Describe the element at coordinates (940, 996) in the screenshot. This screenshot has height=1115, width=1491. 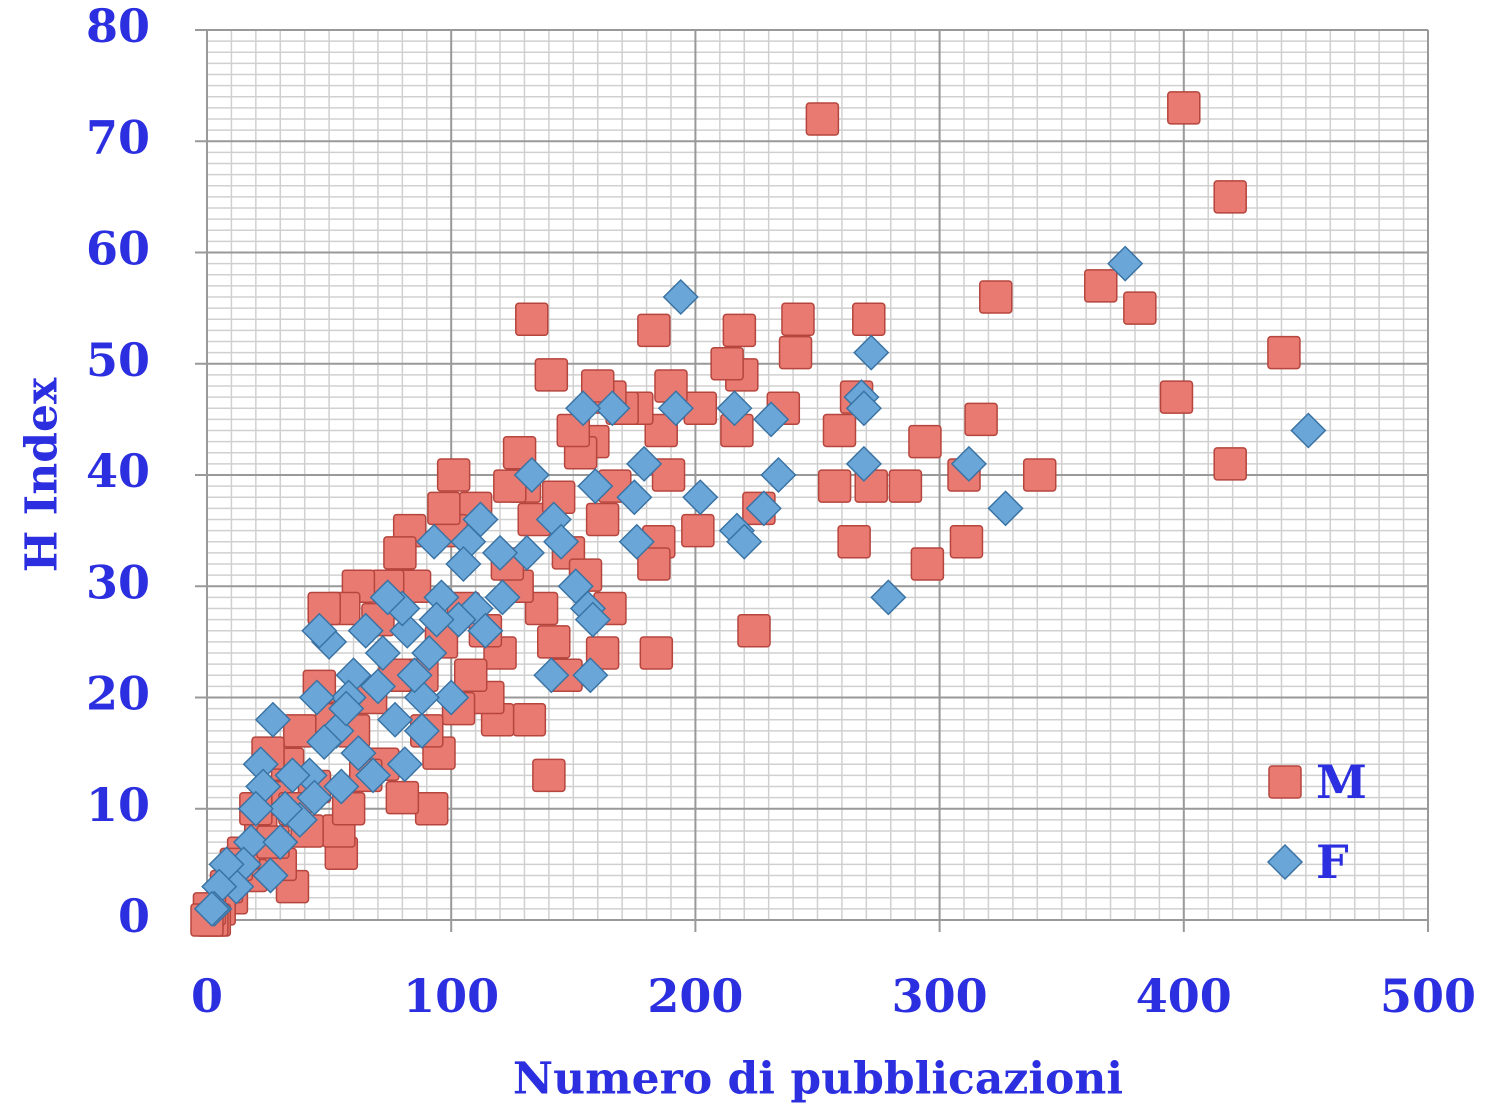
I see `x-tick-label: 300` at that location.